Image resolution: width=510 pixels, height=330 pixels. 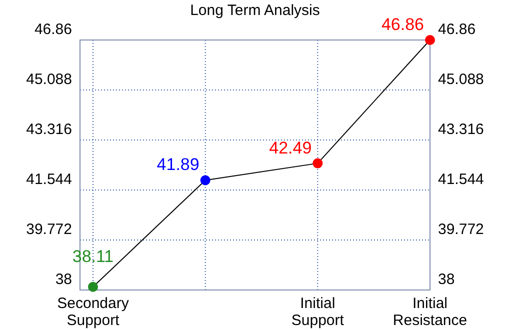 I want to click on y2-tick-label: 39.772, so click(x=461, y=229).